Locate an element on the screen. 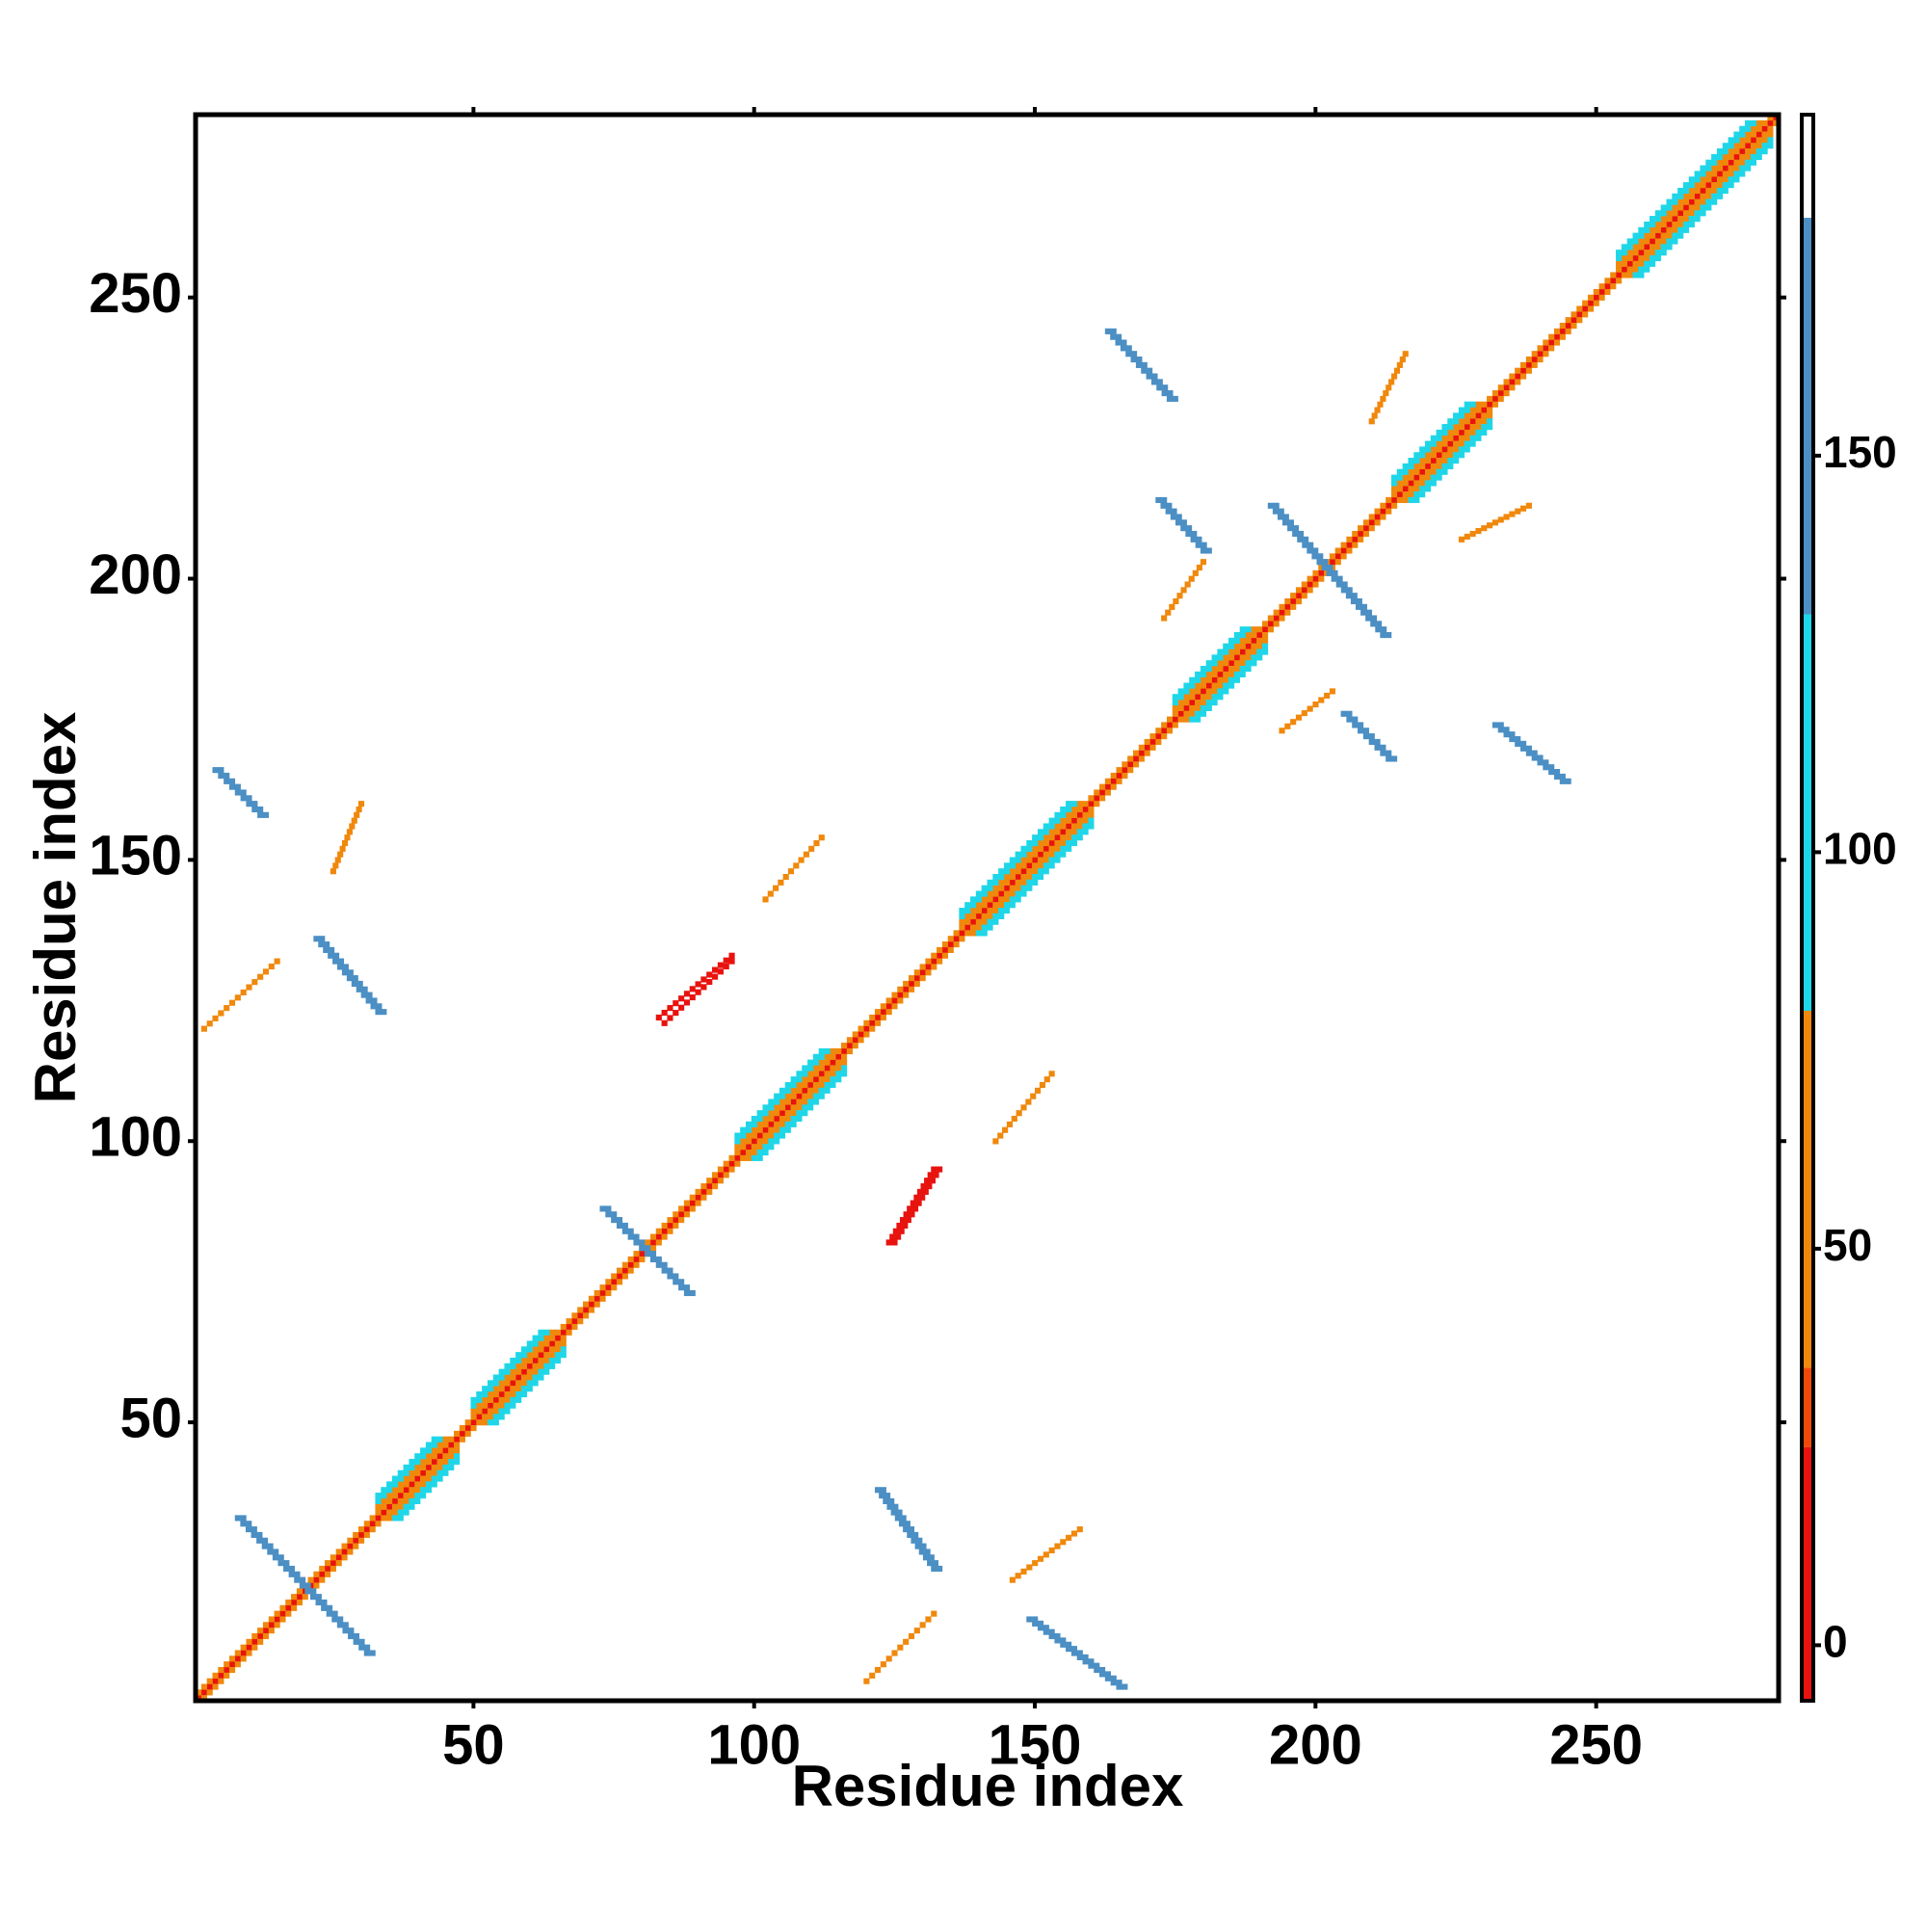 This screenshot has height=1932, width=1927. y-axis-title: Residue index is located at coordinates (55, 908).